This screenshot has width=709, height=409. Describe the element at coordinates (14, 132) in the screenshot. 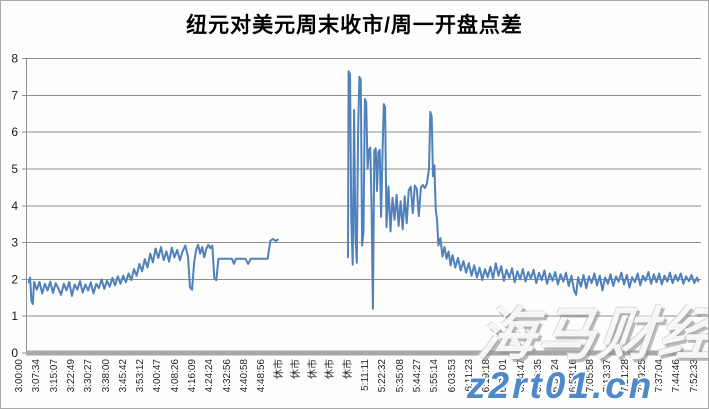

I see `y-axis-label: 6` at that location.